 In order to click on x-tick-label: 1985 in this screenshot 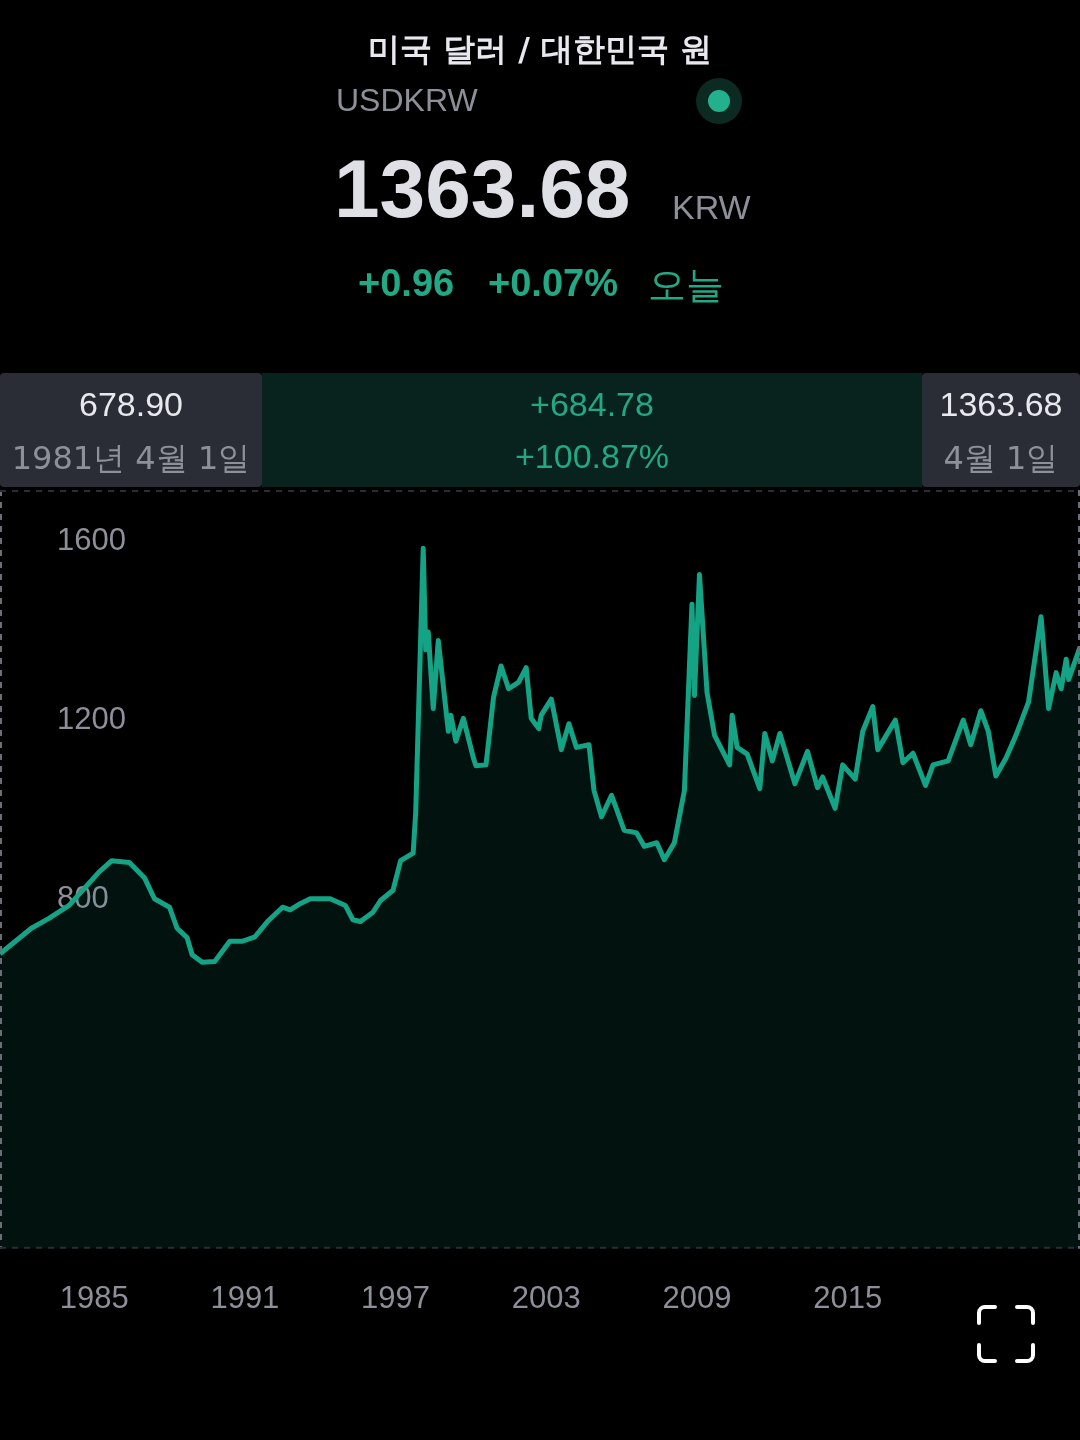, I will do `click(94, 1297)`.